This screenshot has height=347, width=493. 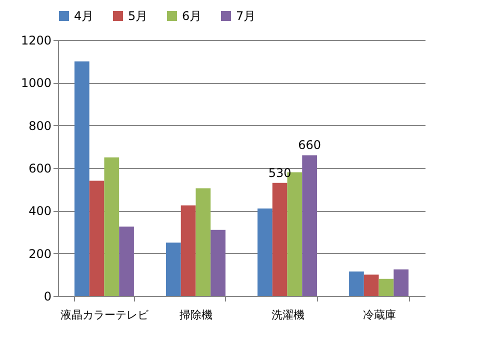 I want to click on y-tick-label: 400, so click(x=40, y=211).